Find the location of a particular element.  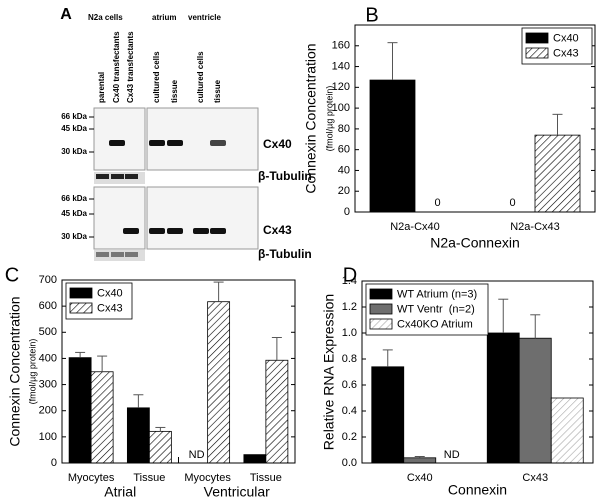

y-tick-label: 0.2 is located at coordinates (349, 437).